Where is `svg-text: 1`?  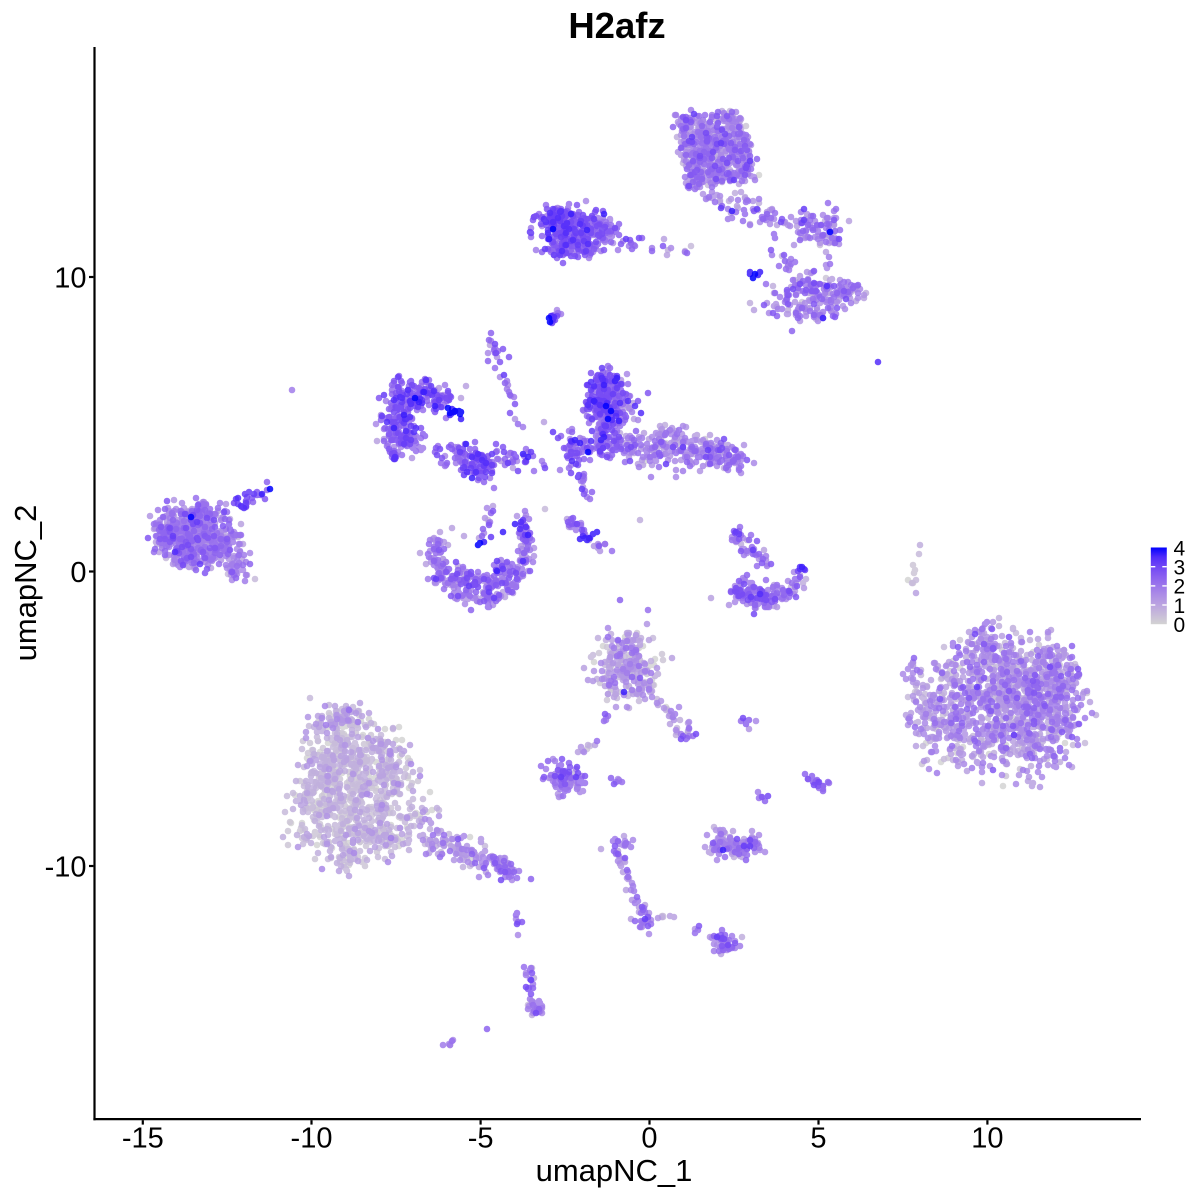
svg-text: 1 is located at coordinates (1180, 606).